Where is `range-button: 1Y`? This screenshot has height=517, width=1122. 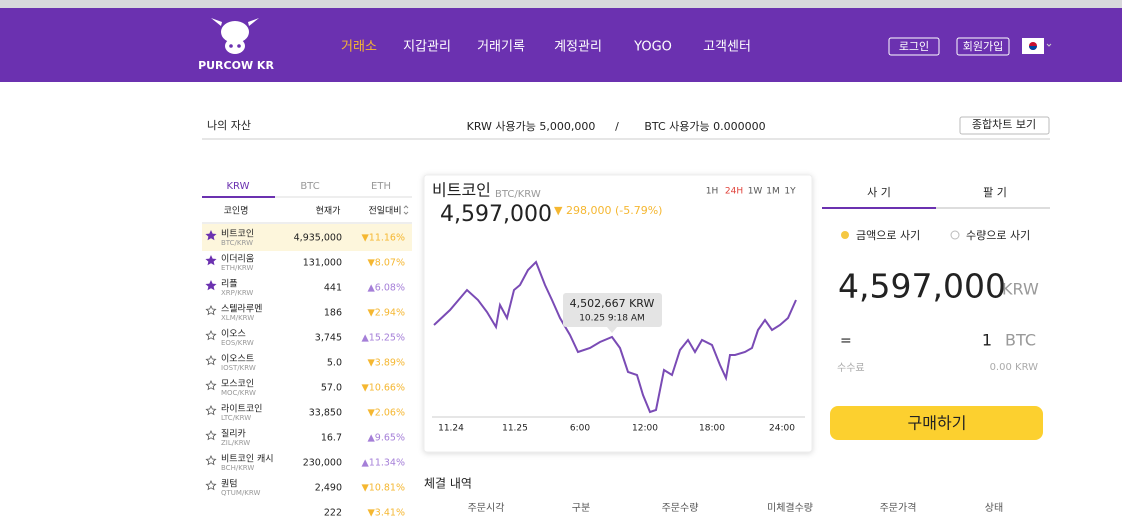 range-button: 1Y is located at coordinates (790, 192).